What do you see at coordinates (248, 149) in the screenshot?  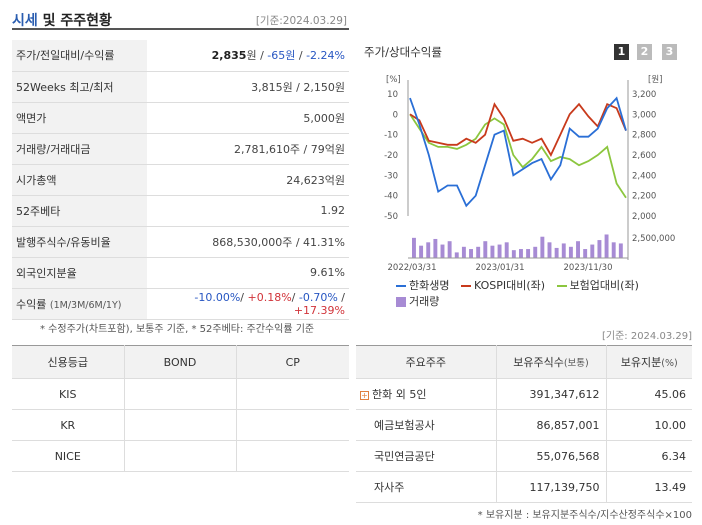 I see `price-row-value: 2,781,610주 / 79억원` at bounding box center [248, 149].